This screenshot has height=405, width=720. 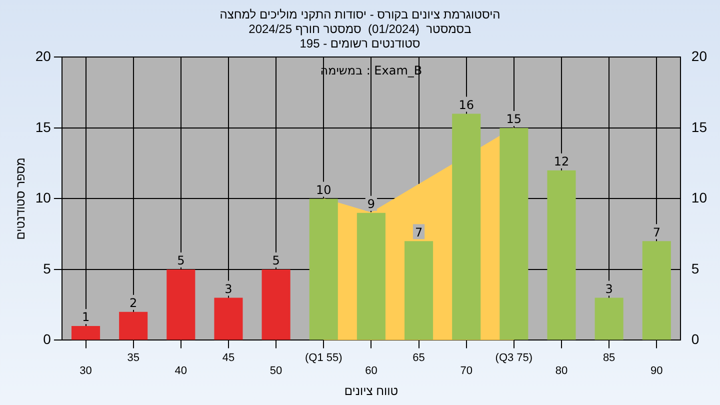 I want to click on x-tick-label: 30, so click(x=86, y=371).